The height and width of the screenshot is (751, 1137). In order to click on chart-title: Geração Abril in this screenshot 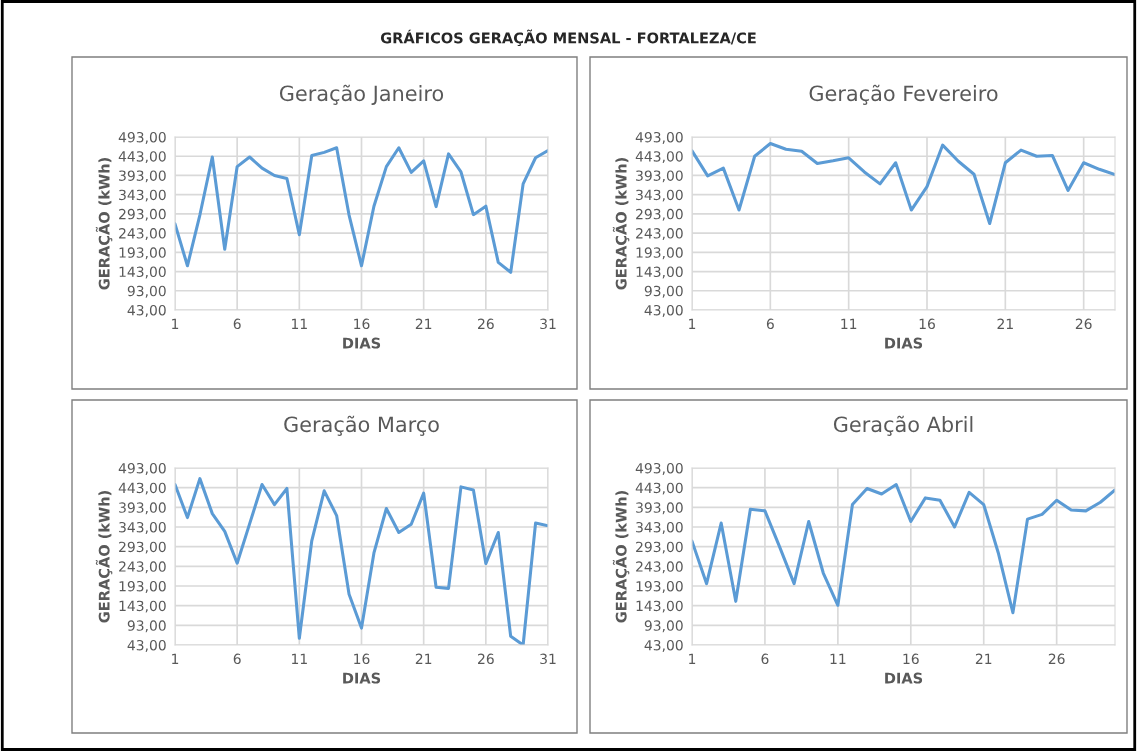, I will do `click(903, 425)`.